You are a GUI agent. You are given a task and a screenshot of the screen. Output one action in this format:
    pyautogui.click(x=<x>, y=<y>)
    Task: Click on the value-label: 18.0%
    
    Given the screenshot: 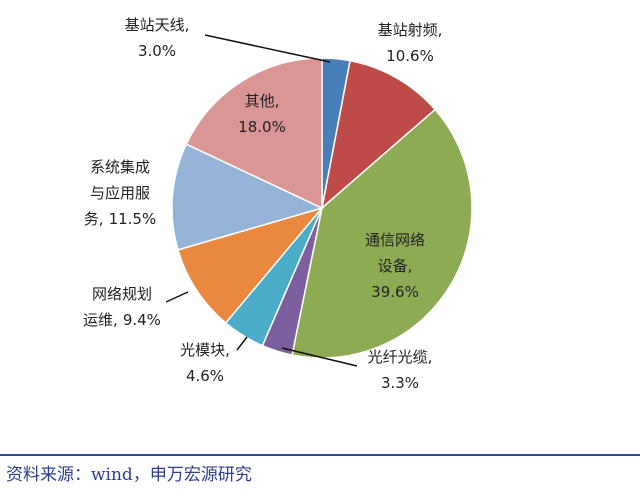 What is the action you would take?
    pyautogui.click(x=262, y=127)
    